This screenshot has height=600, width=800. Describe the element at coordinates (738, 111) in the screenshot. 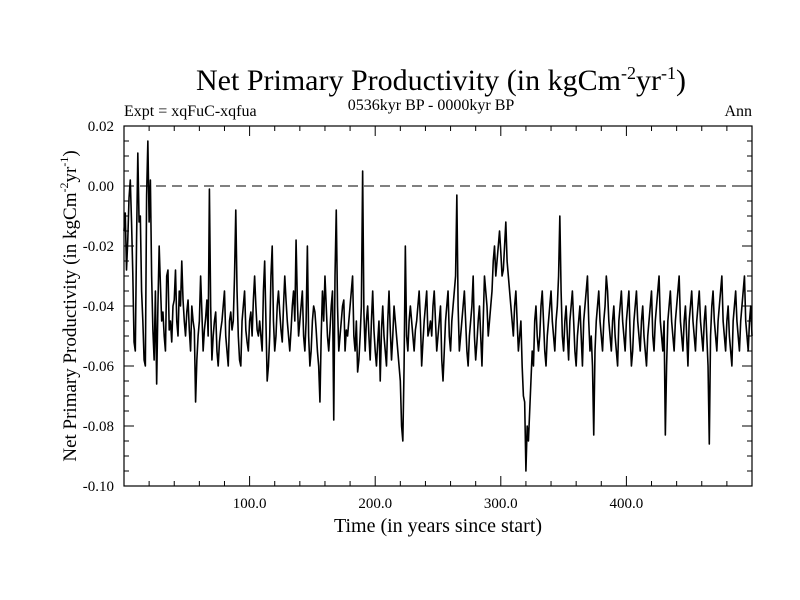

I see `subtitle-season: Ann` at that location.